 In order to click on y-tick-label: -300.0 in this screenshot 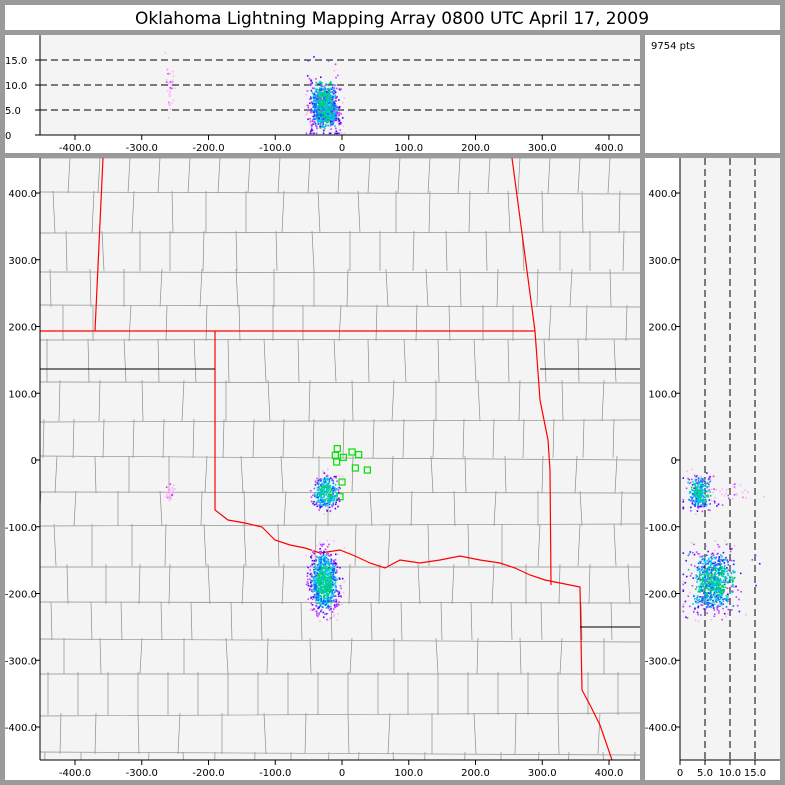, I will do `click(21, 661)`.